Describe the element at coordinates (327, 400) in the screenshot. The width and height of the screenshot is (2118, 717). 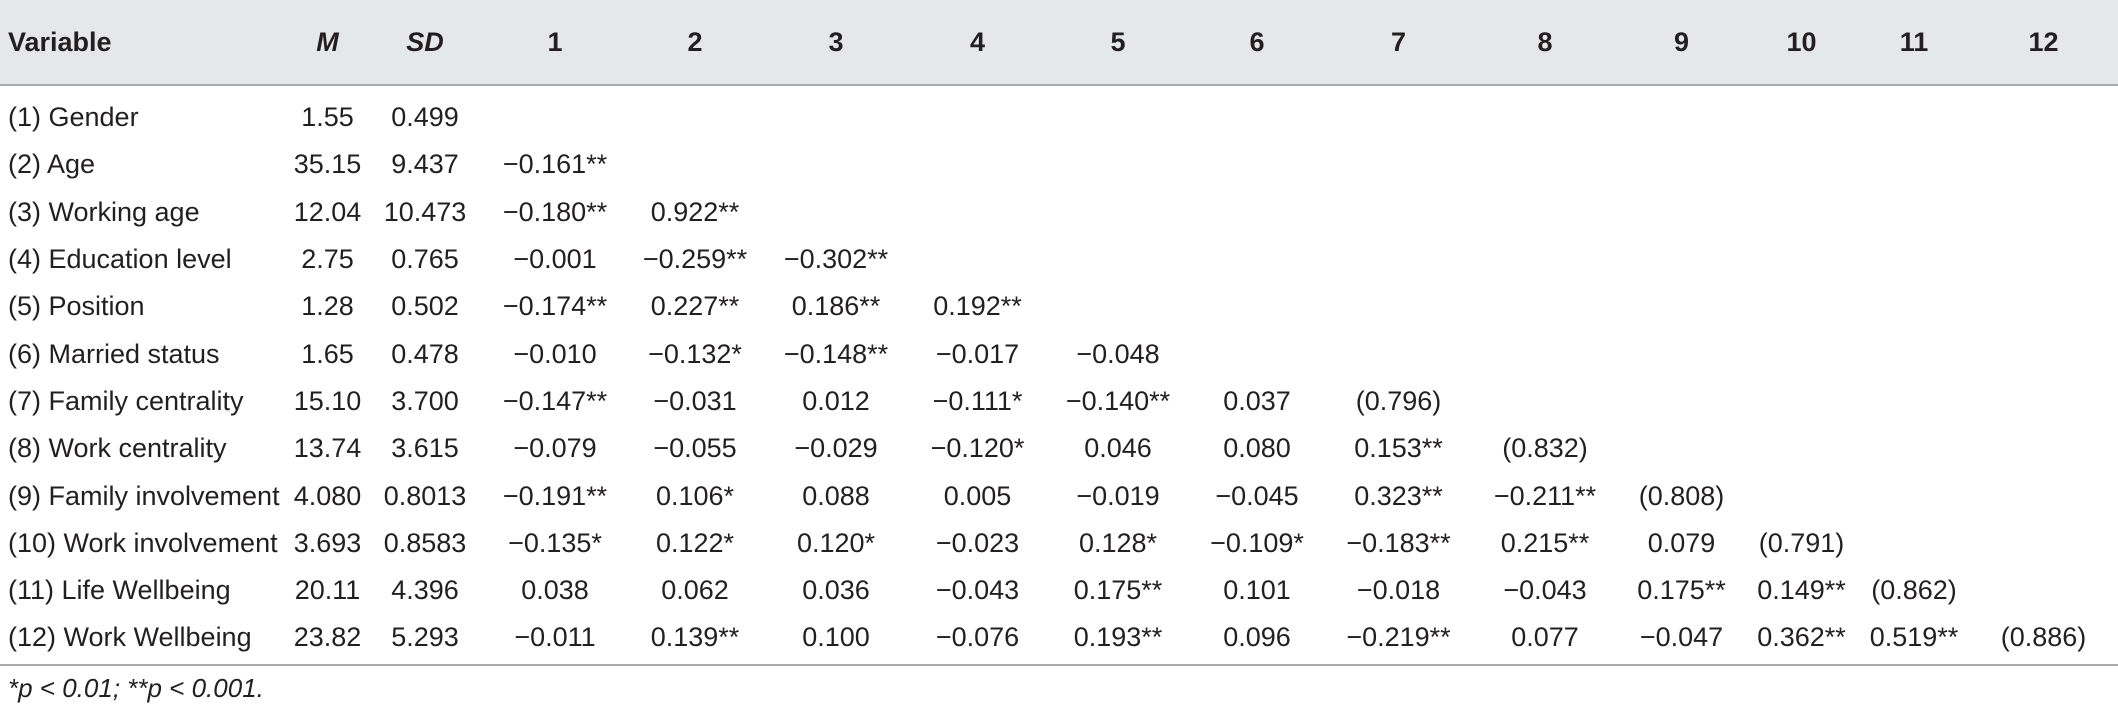
I see `table-cell: 15.10` at that location.